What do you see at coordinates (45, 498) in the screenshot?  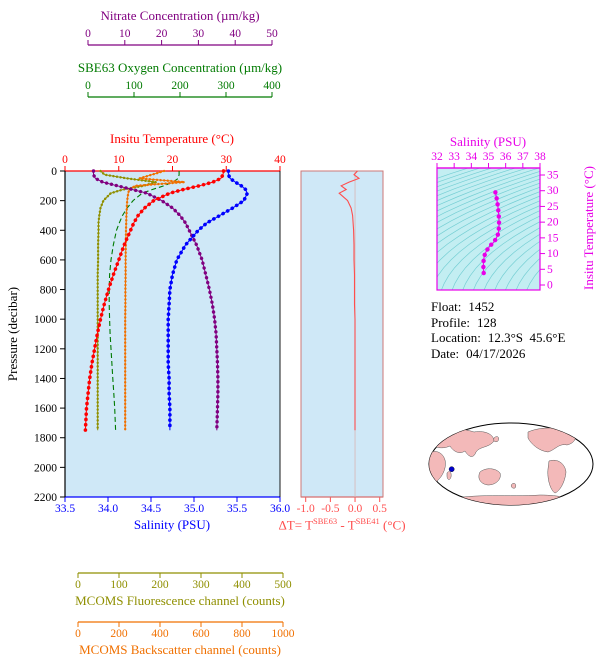 I see `pressure-tick-label: 2200` at bounding box center [45, 498].